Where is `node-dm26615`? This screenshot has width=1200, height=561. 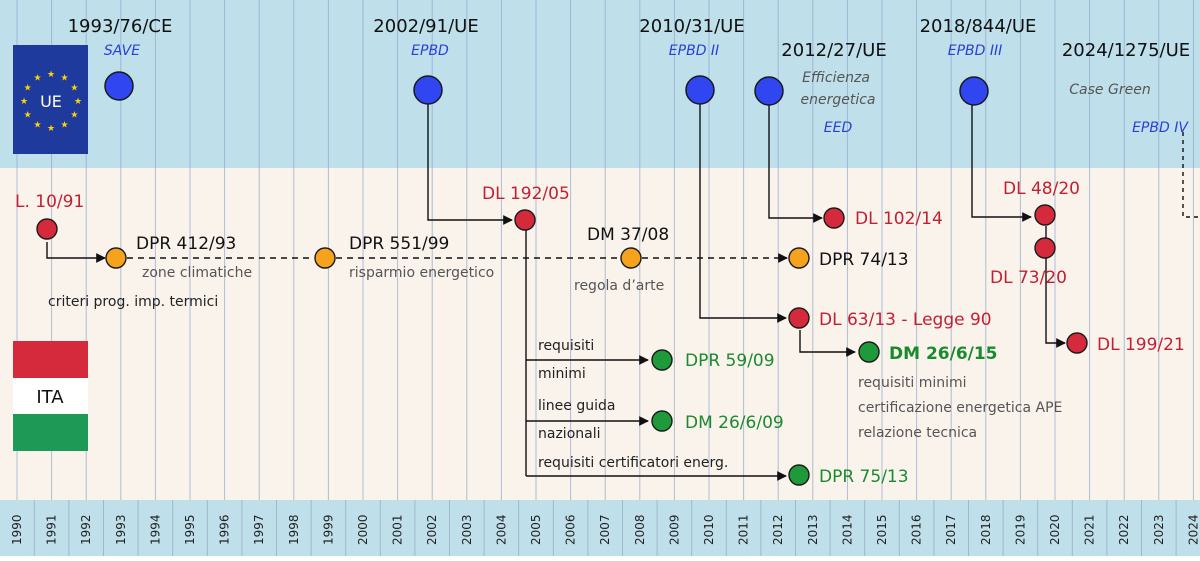
node-dm26615 is located at coordinates (869, 352).